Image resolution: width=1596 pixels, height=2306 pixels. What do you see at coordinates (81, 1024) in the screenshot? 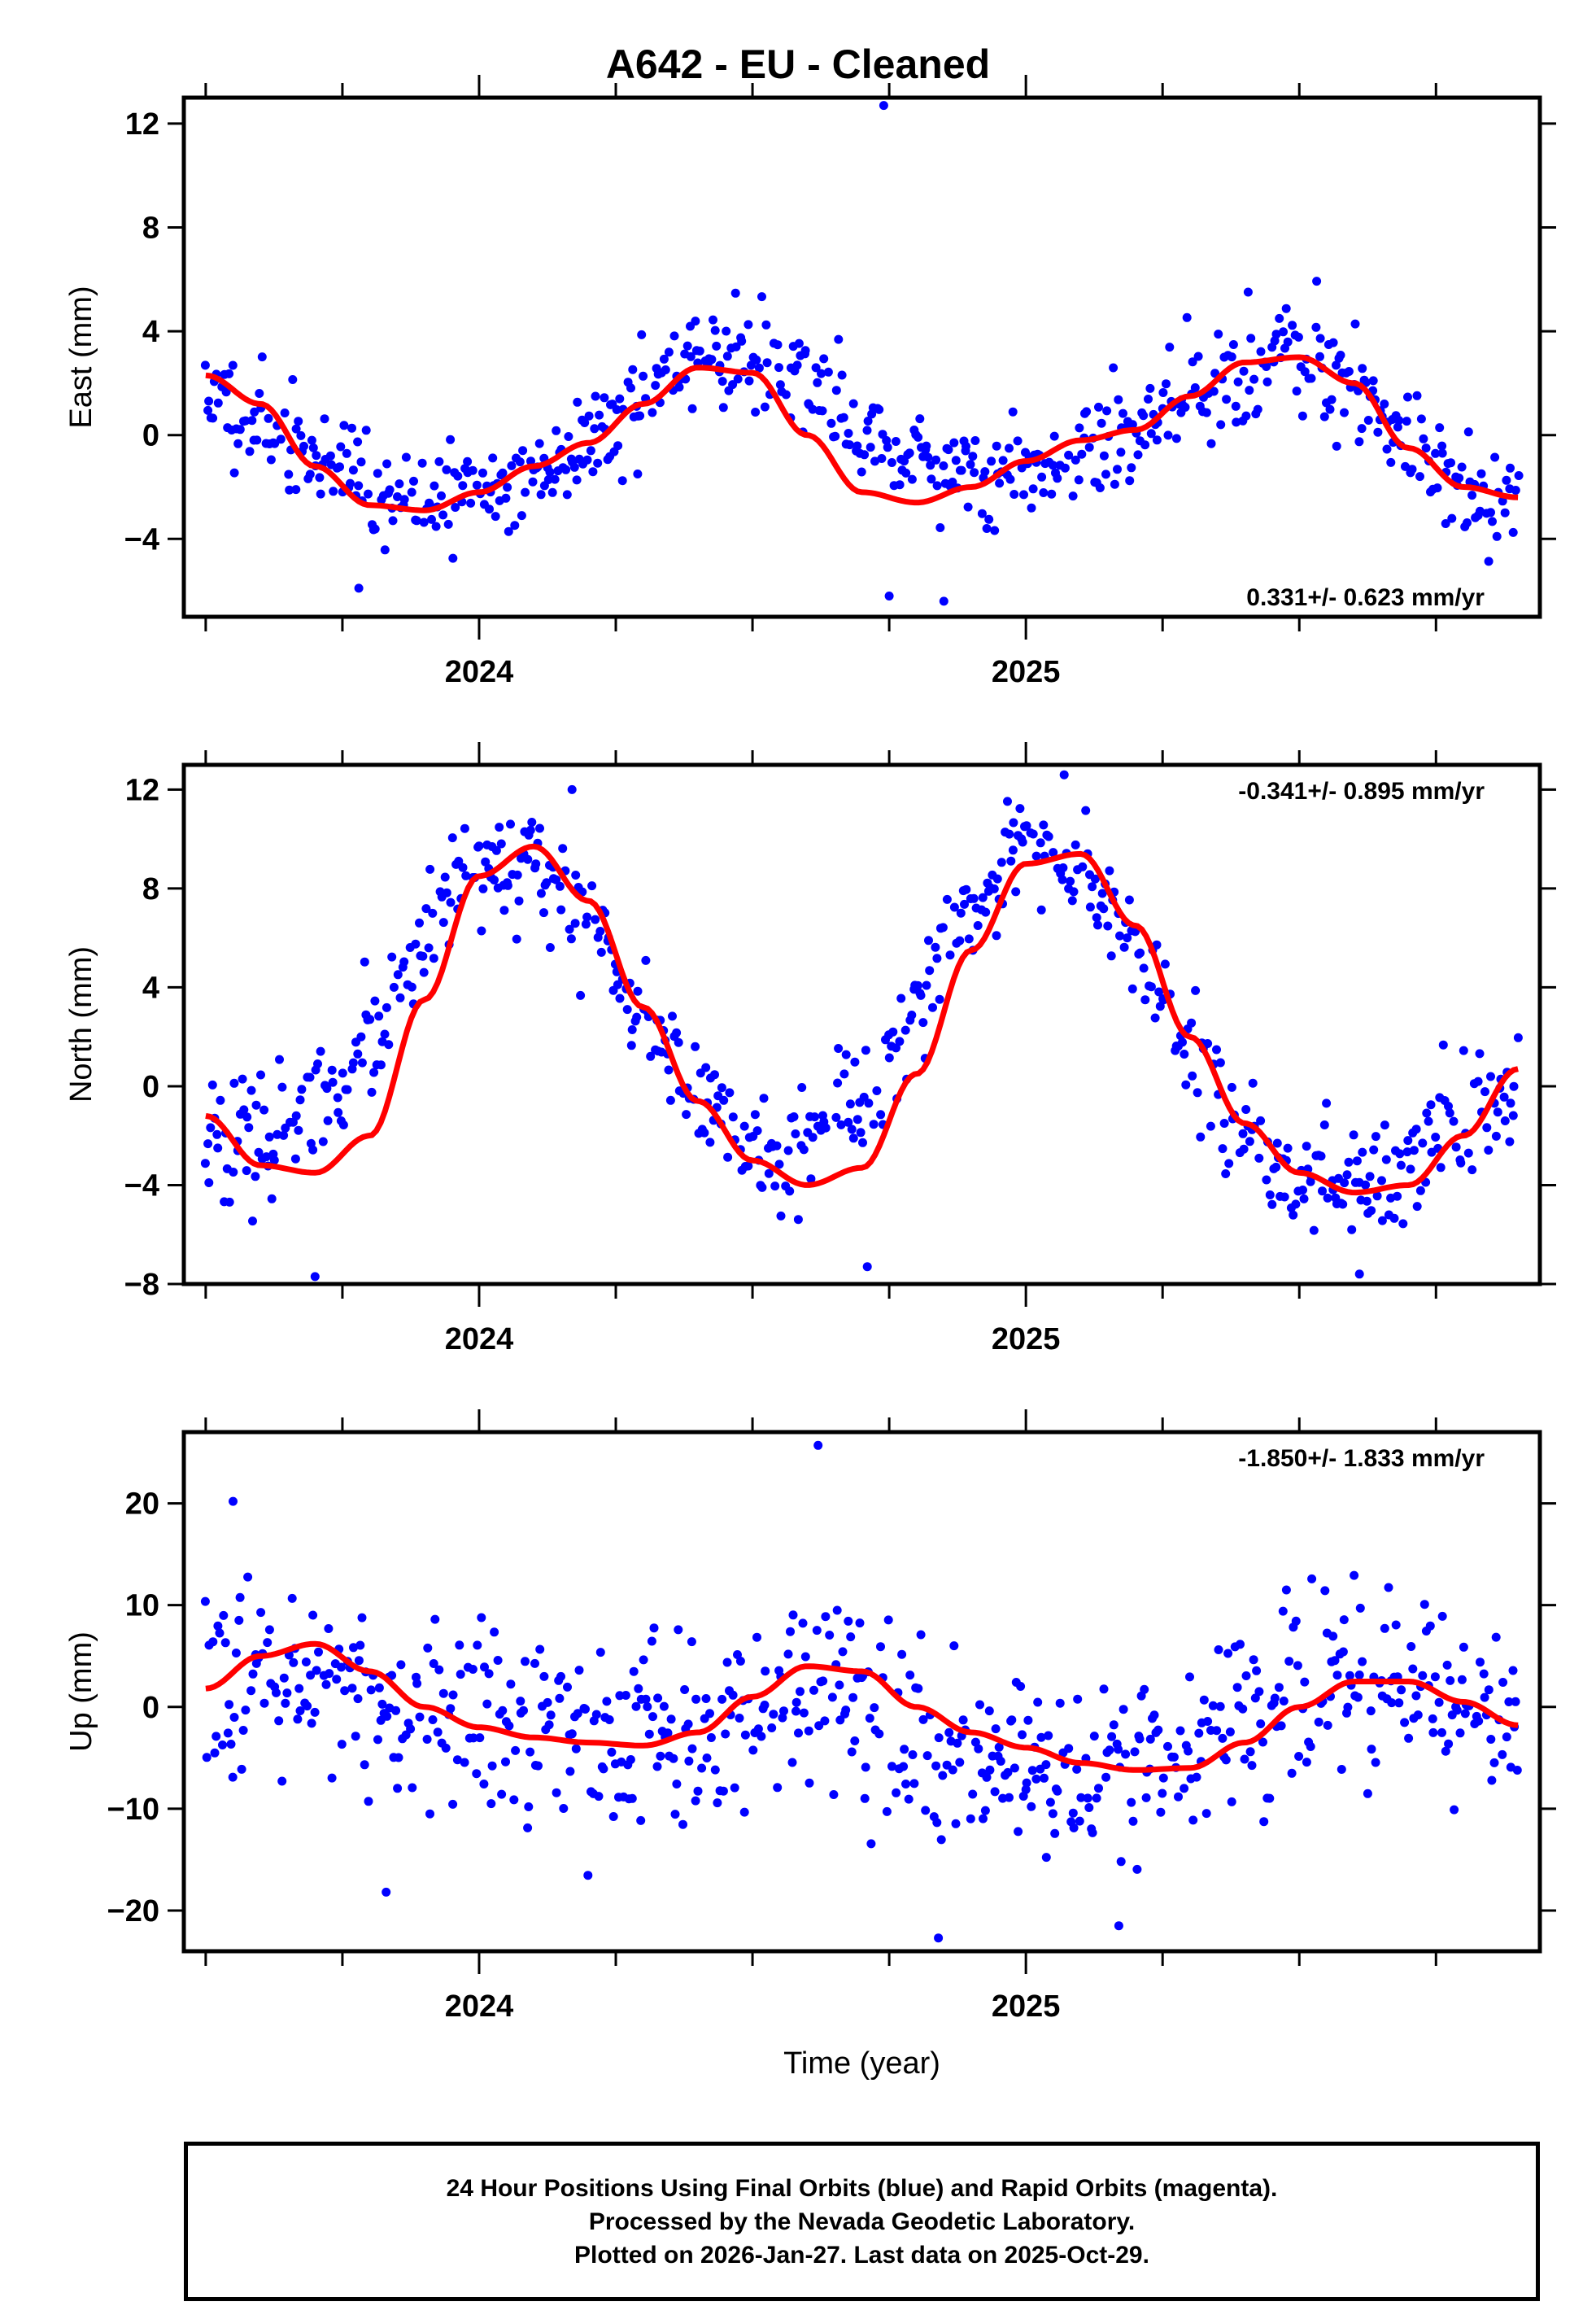
I see `y-axis-title: North (mm)` at bounding box center [81, 1024].